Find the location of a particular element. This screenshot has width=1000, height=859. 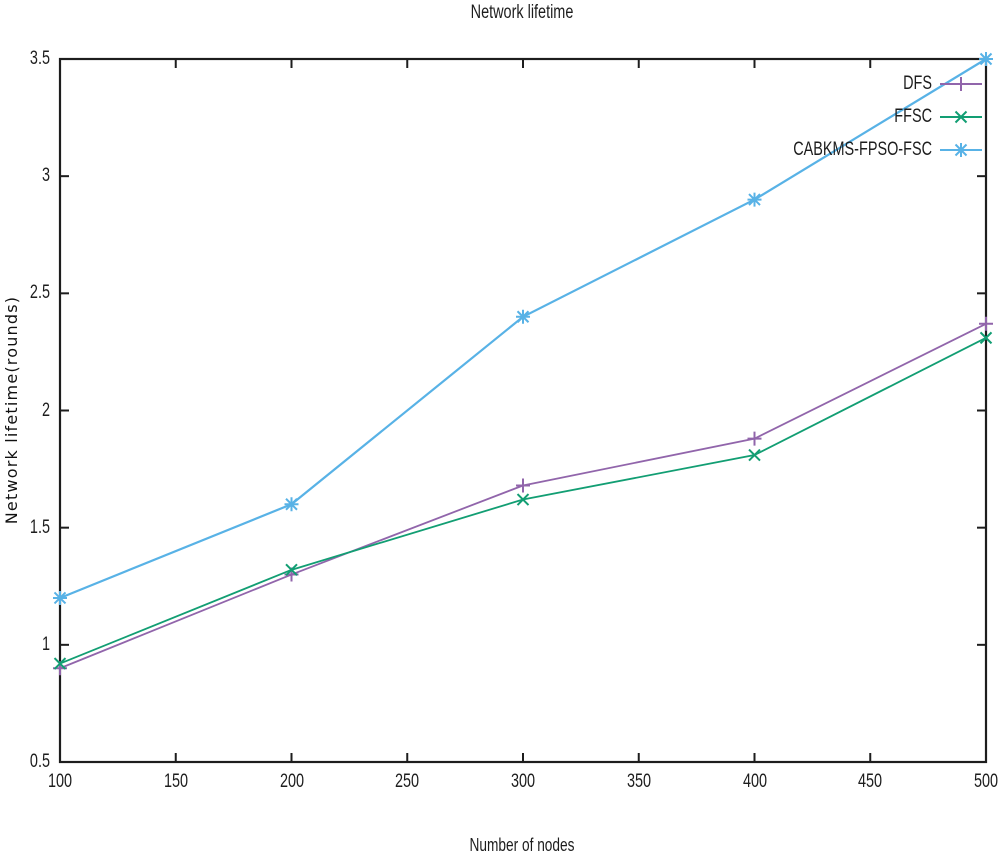

y-tick-label: 3.5 is located at coordinates (39, 58).